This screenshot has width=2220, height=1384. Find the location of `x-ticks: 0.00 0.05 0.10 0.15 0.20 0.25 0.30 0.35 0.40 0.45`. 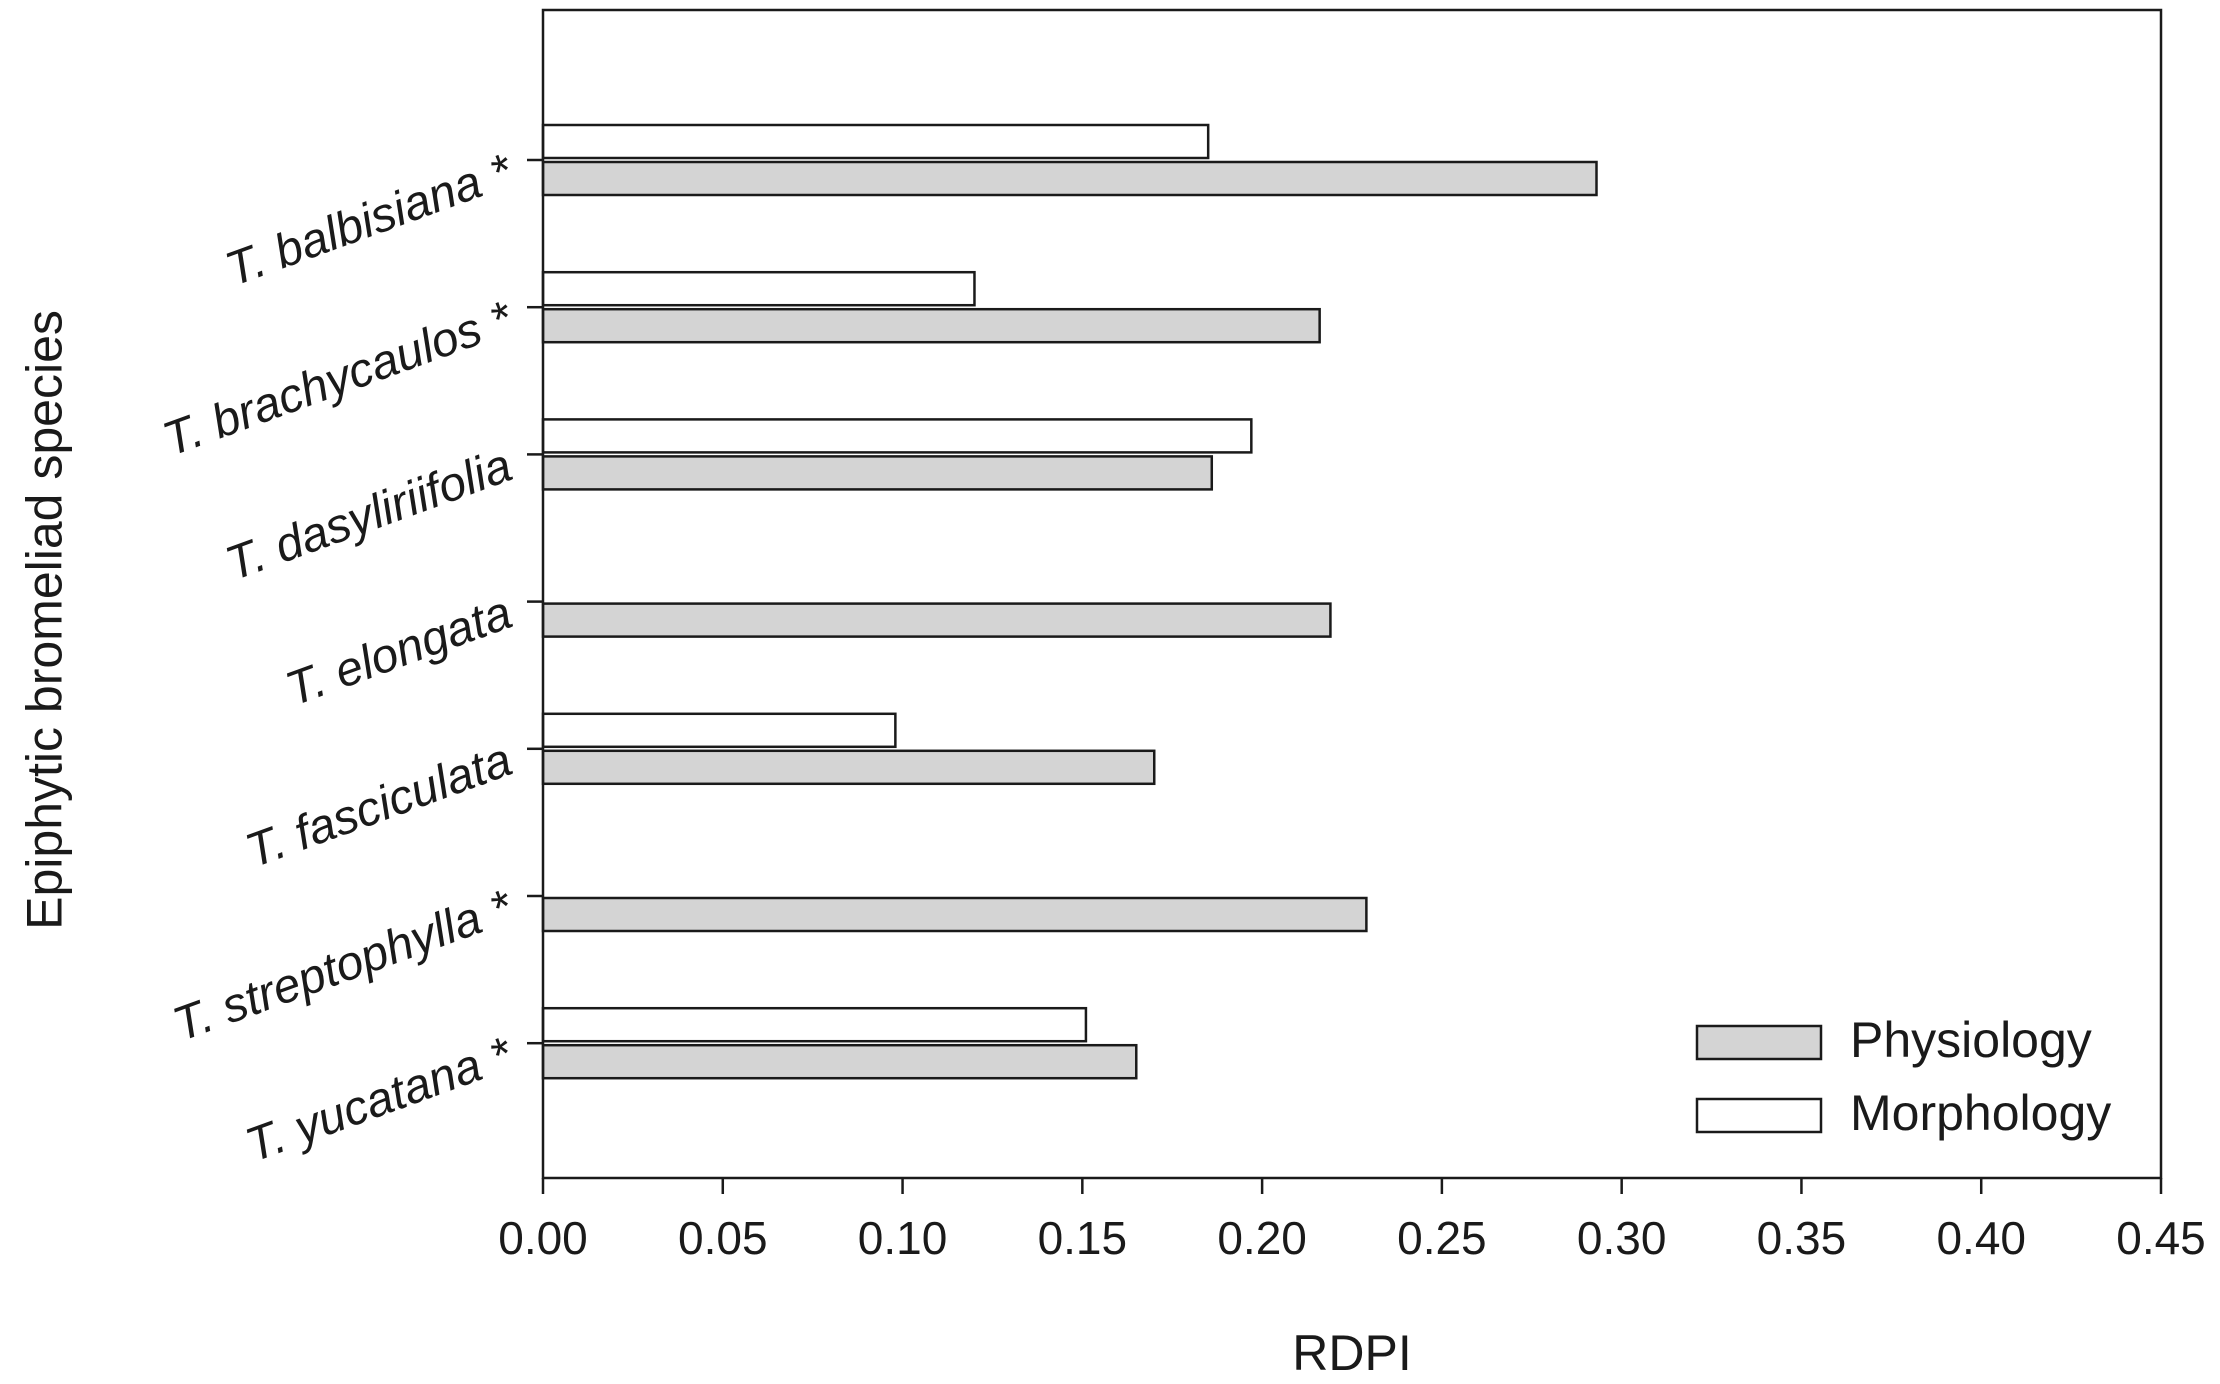

x-ticks: 0.00 0.05 0.10 0.15 0.20 0.25 0.30 0.35 0.40 0.45 is located at coordinates (1352, 1221).